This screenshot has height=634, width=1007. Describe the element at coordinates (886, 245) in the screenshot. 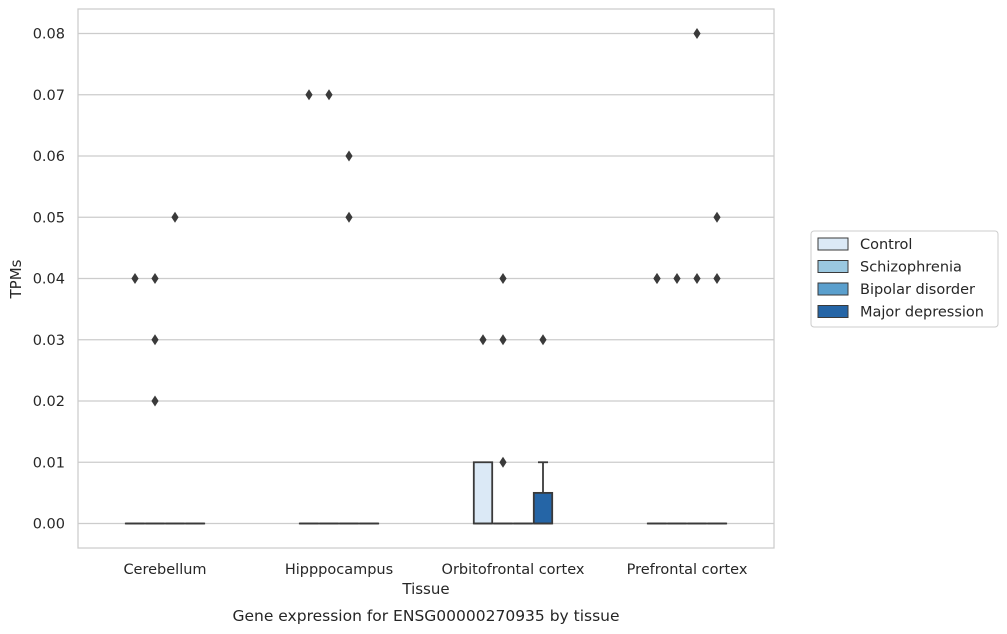

I see `legend-label: Control` at that location.